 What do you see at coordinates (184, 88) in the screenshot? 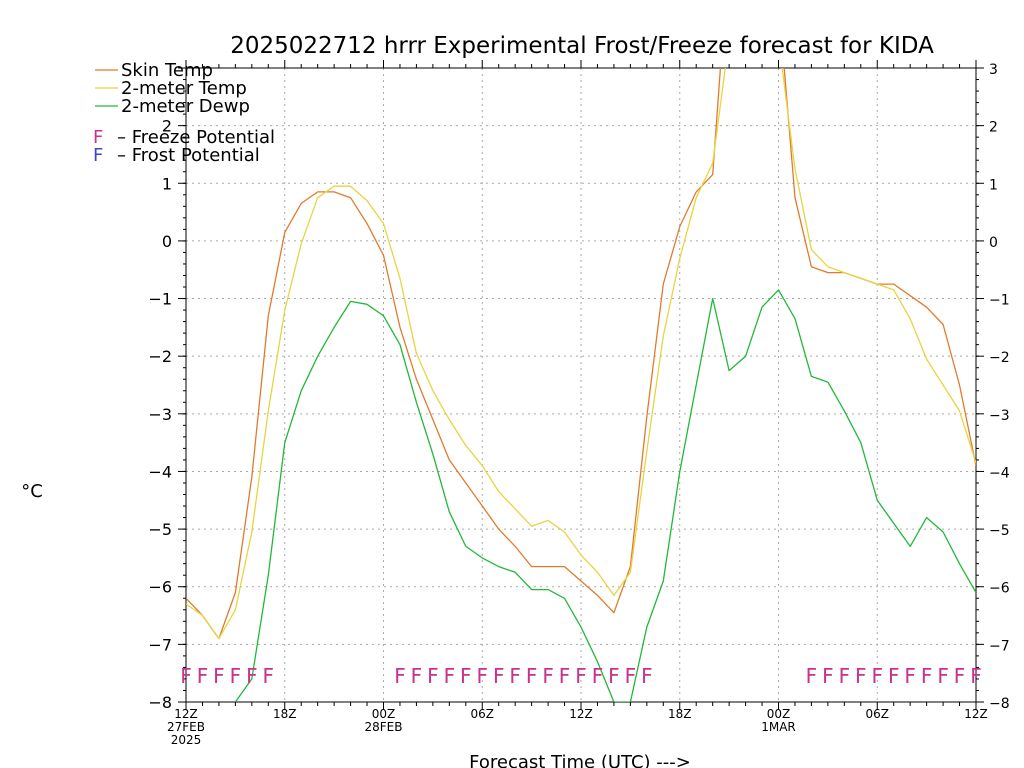
I see `legend-label: 2-meter Temp` at bounding box center [184, 88].